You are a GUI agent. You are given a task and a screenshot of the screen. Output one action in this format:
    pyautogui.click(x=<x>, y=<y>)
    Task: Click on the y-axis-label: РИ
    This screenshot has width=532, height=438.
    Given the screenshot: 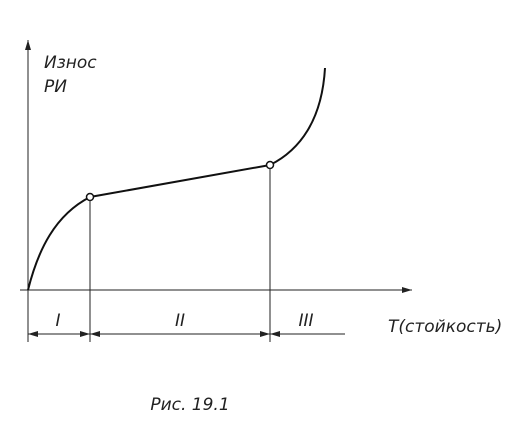 What is the action you would take?
    pyautogui.click(x=55, y=87)
    